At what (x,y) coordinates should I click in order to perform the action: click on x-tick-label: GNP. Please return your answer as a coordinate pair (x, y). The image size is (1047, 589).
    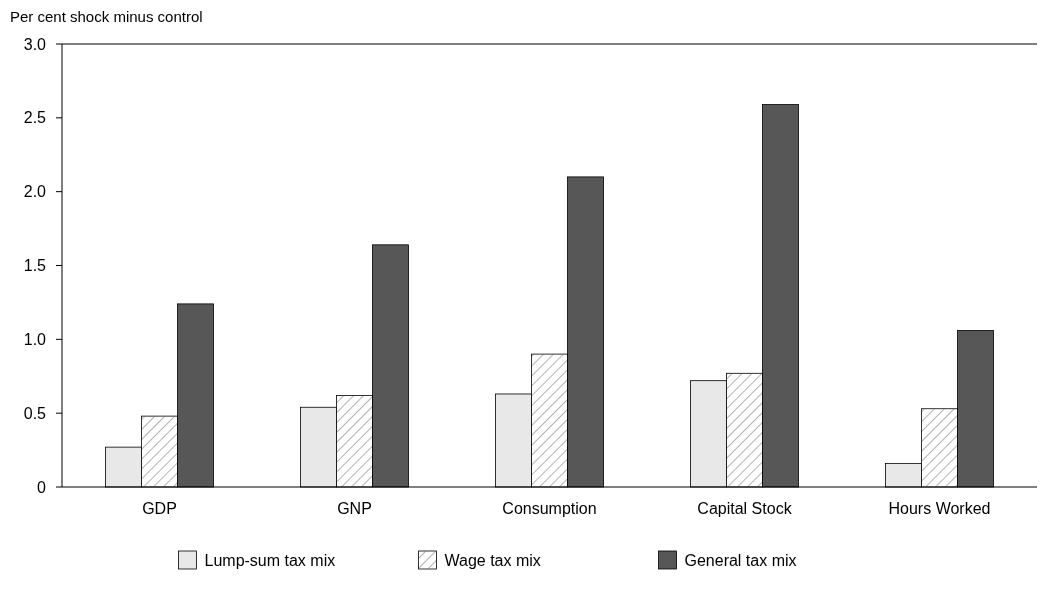
    Looking at the image, I should click on (354, 508).